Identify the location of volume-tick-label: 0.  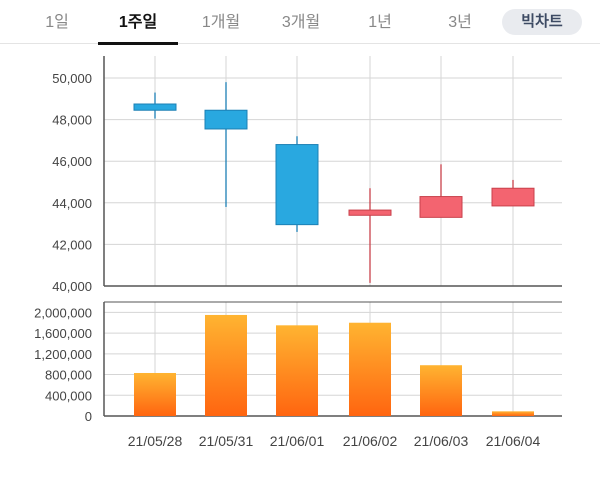
(88, 416).